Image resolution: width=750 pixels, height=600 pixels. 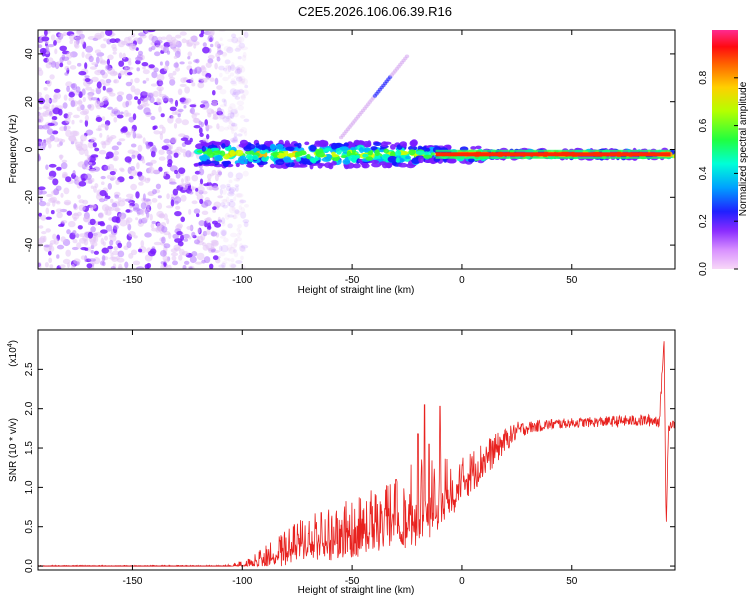 What do you see at coordinates (29, 487) in the screenshot?
I see `y-tick-label: 1.0` at bounding box center [29, 487].